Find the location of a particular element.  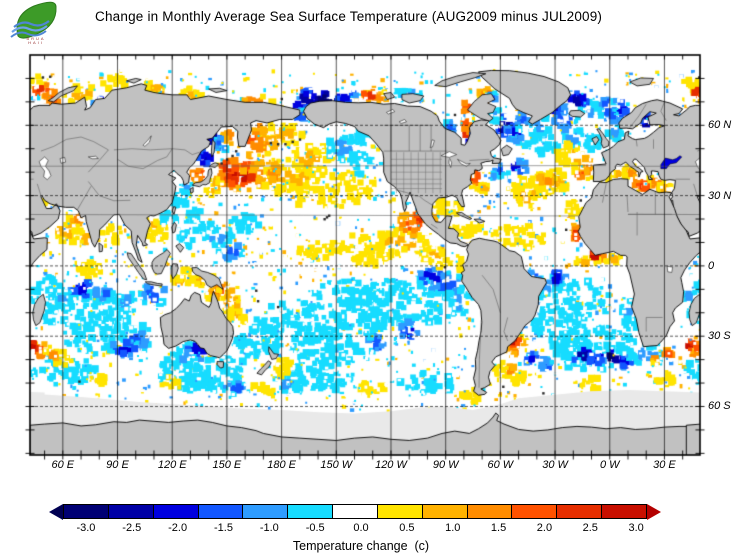

colorbar-tick-label: -1.5 is located at coordinates (223, 528).